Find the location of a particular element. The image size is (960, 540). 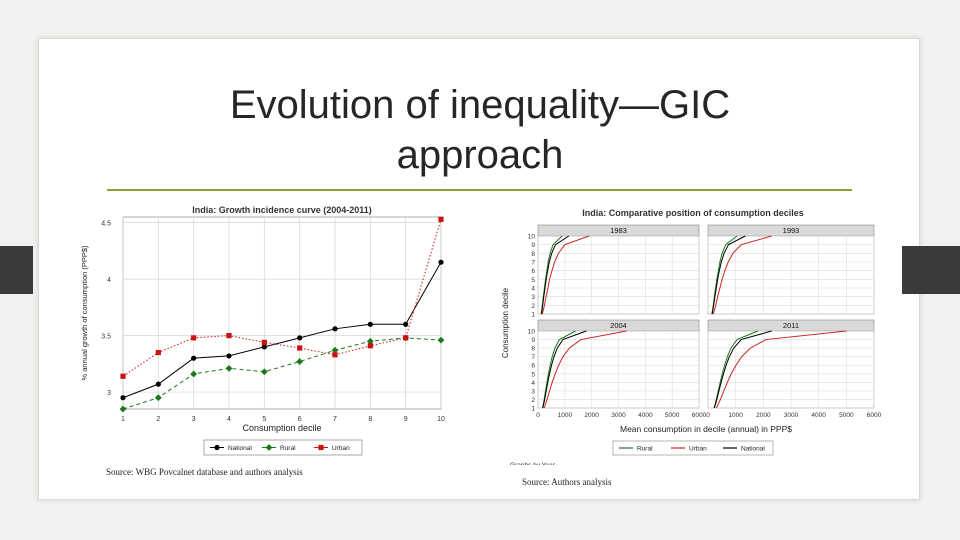

gic-y-tick-label: 3 is located at coordinates (109, 393).